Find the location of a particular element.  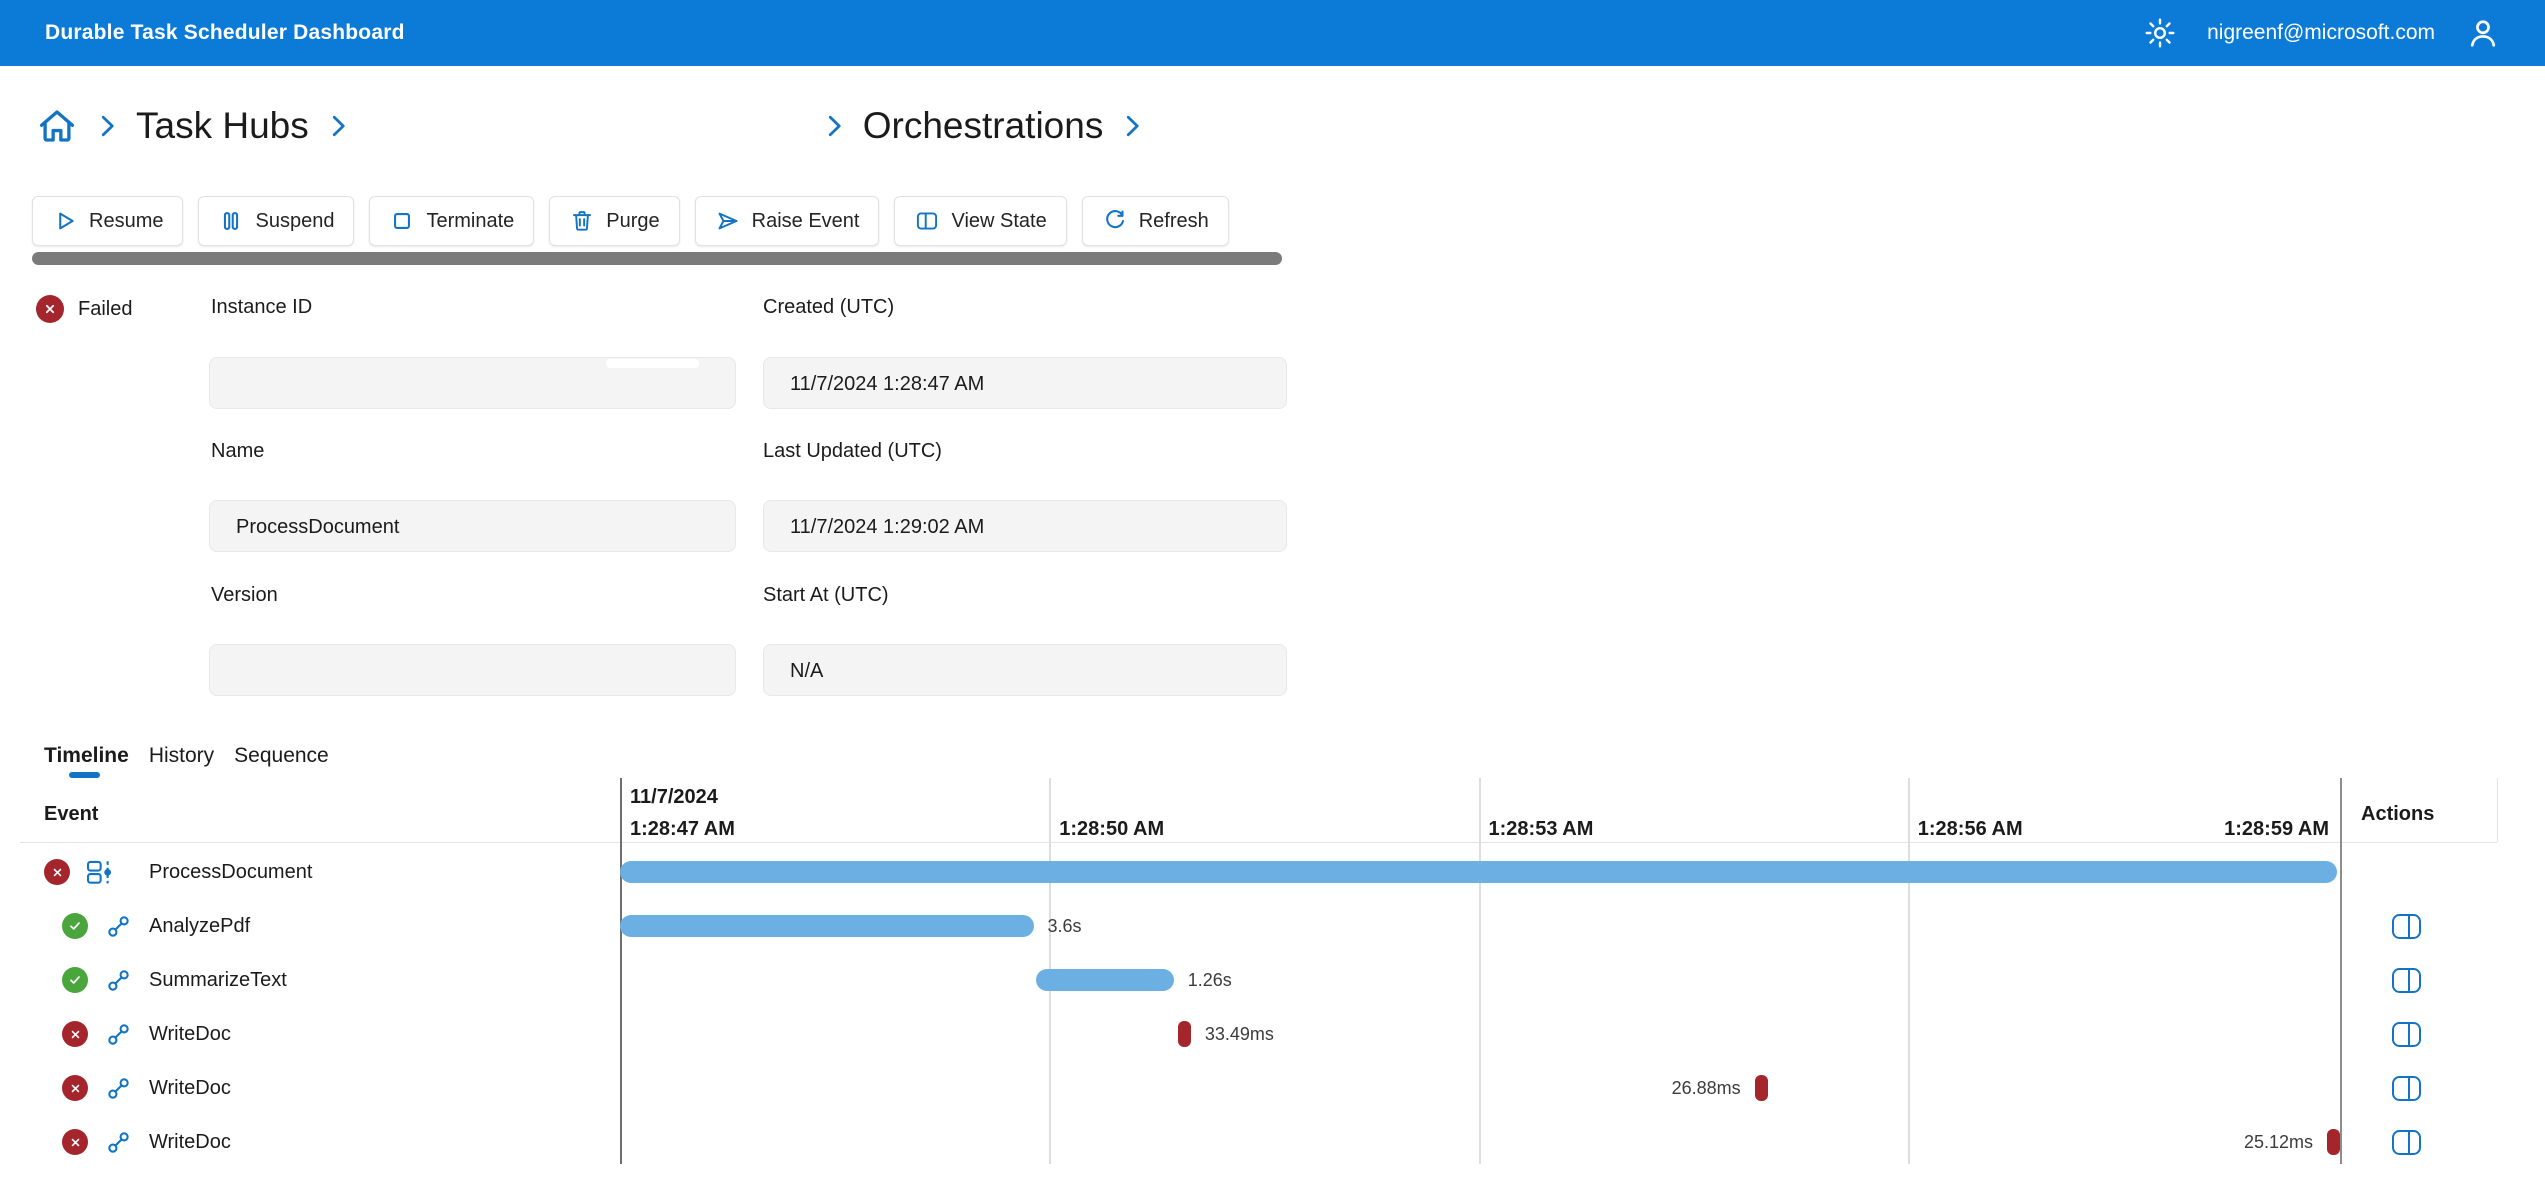

button-label: View State is located at coordinates (999, 220).